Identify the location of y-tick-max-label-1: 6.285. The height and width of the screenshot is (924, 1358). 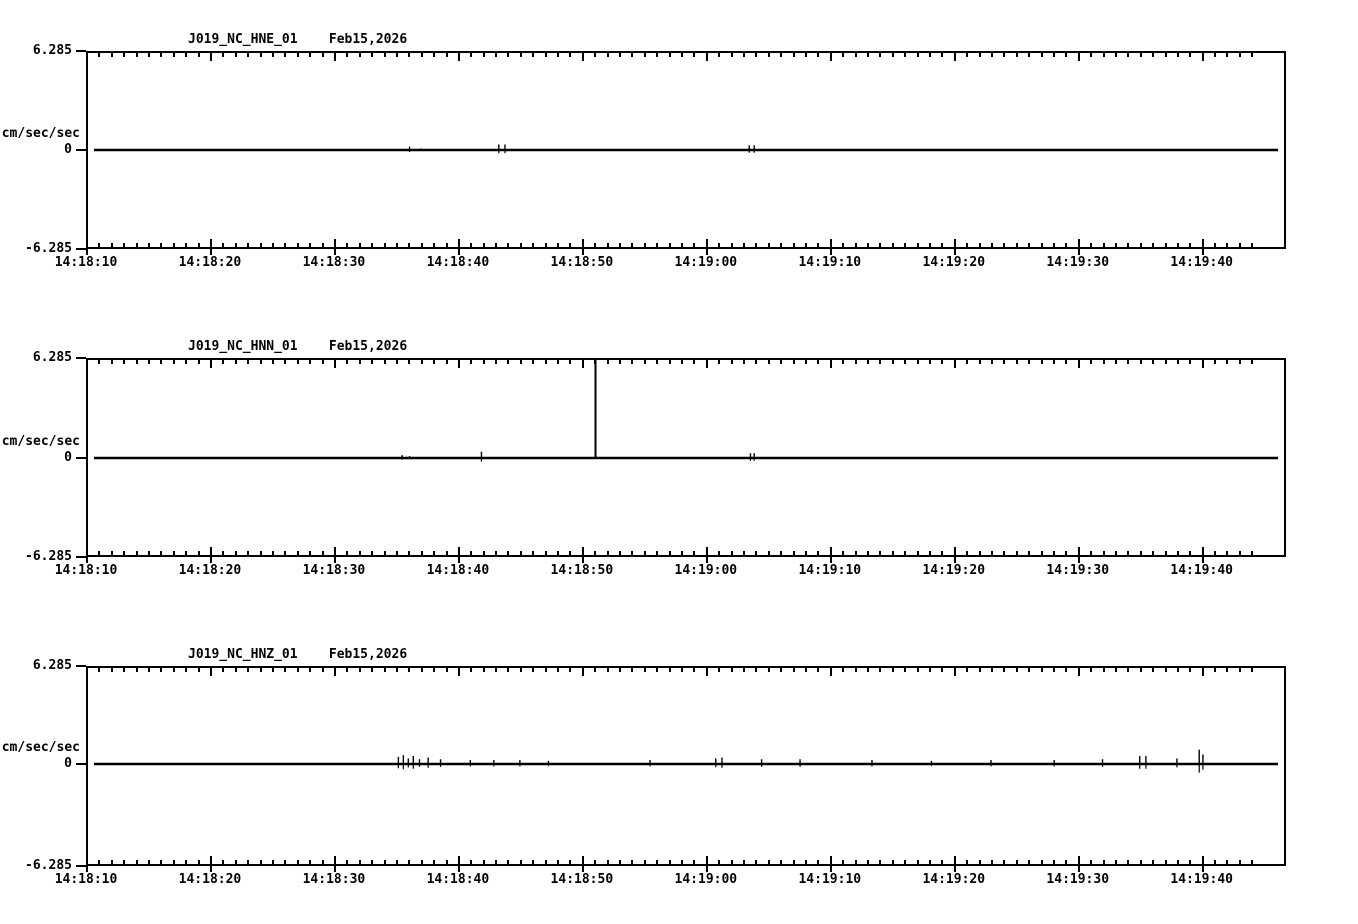
(52, 50).